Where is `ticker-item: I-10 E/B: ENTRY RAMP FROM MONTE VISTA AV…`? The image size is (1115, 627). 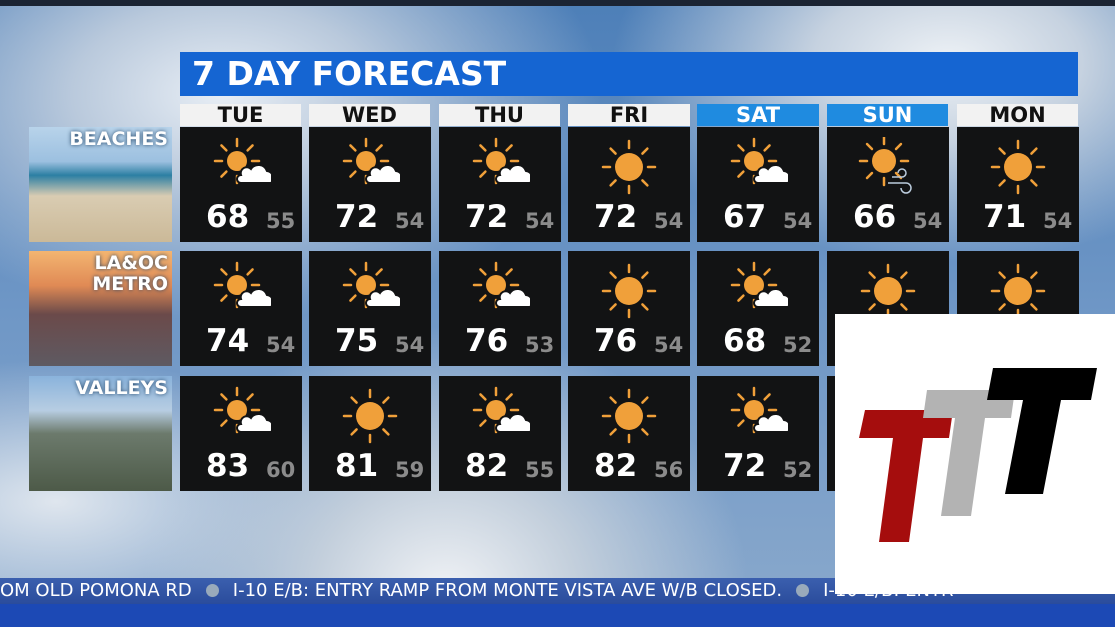
ticker-item: I-10 E/B: ENTRY RAMP FROM MONTE VISTA AV… is located at coordinates (507, 590).